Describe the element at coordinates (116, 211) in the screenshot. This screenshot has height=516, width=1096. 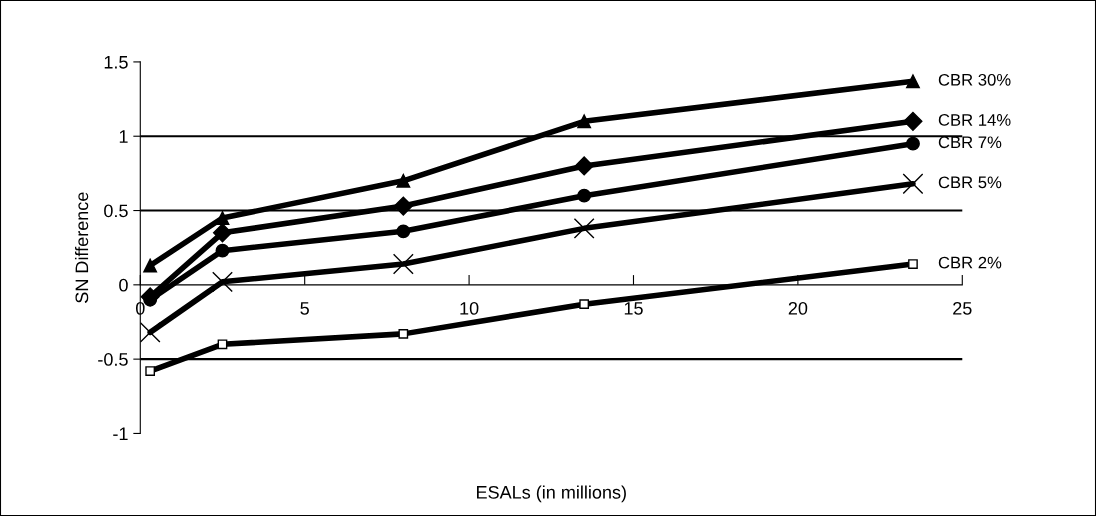
I see `y-tick-label: 0.5` at that location.